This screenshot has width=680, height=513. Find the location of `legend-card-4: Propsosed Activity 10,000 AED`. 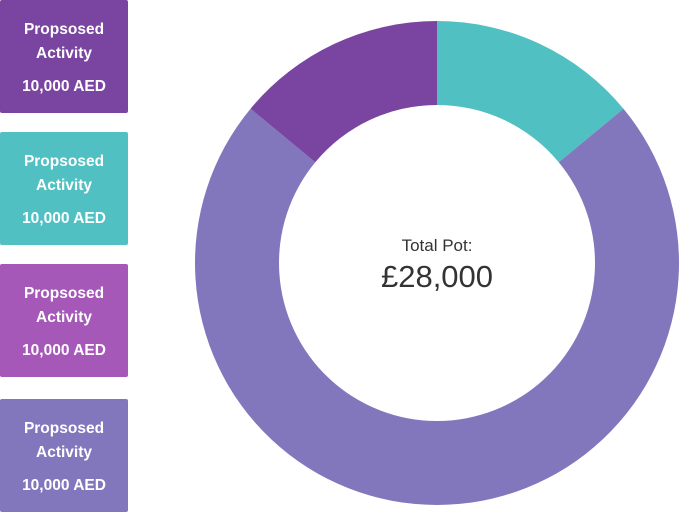

legend-card-4: Propsosed Activity 10,000 AED is located at coordinates (64, 455).